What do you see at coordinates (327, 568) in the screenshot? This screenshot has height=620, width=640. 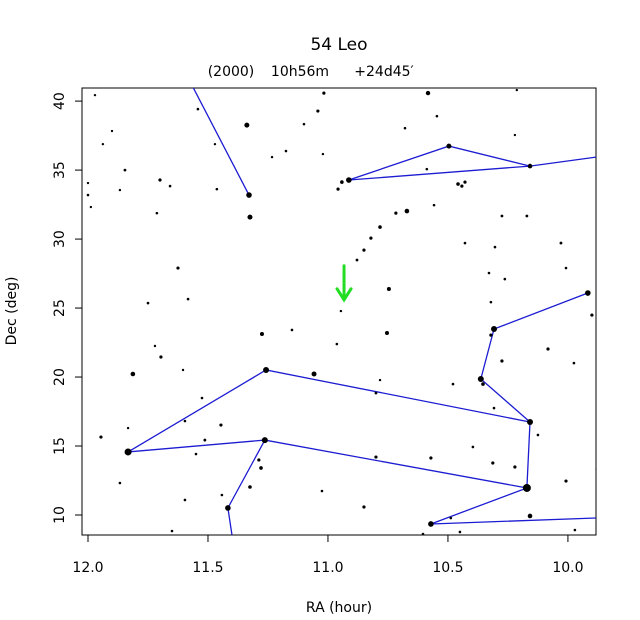 I see `x-tick-label: 11.0` at bounding box center [327, 568].